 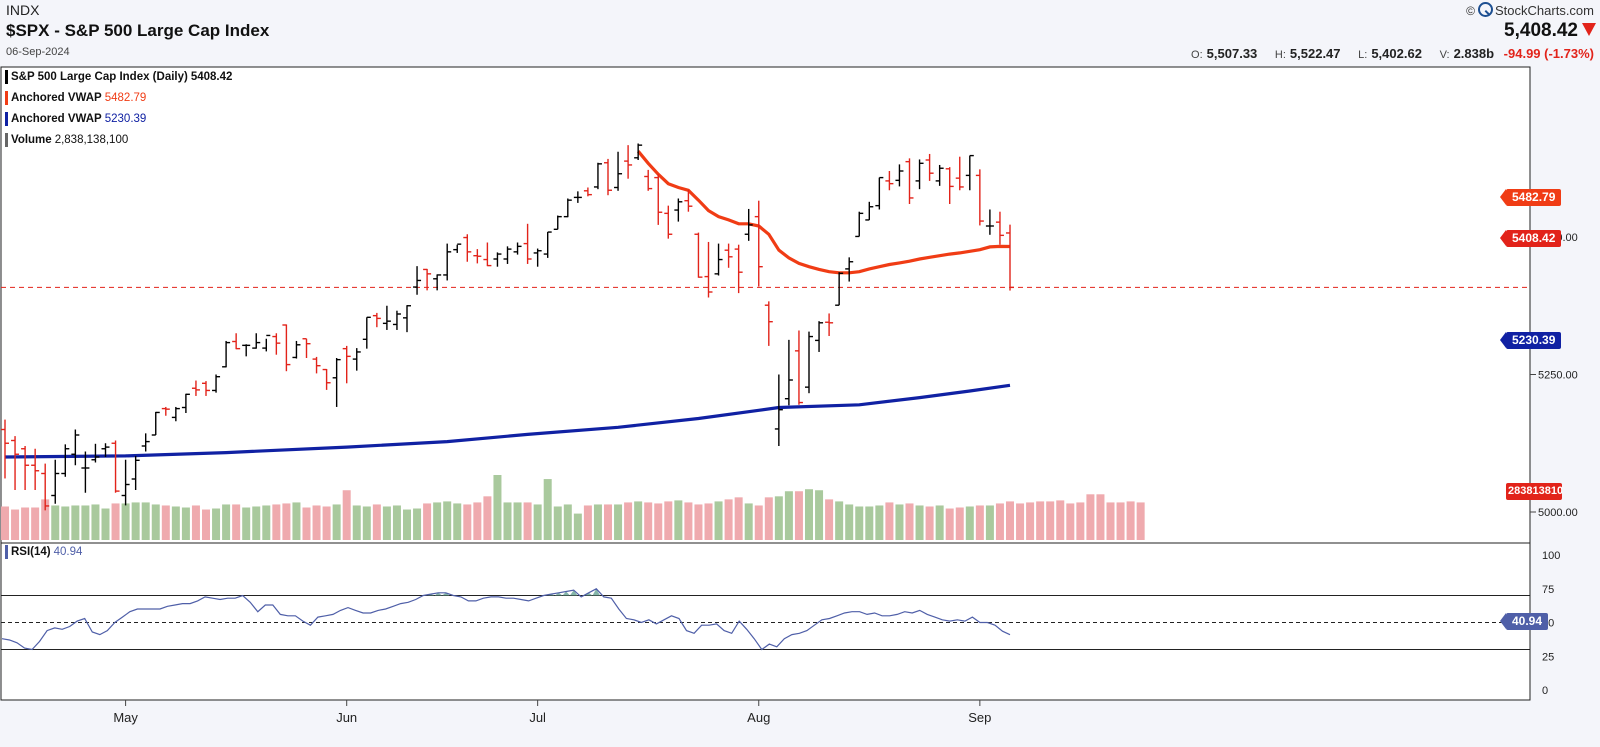 I want to click on last-price-tag: 5408.42, so click(x=1530, y=238).